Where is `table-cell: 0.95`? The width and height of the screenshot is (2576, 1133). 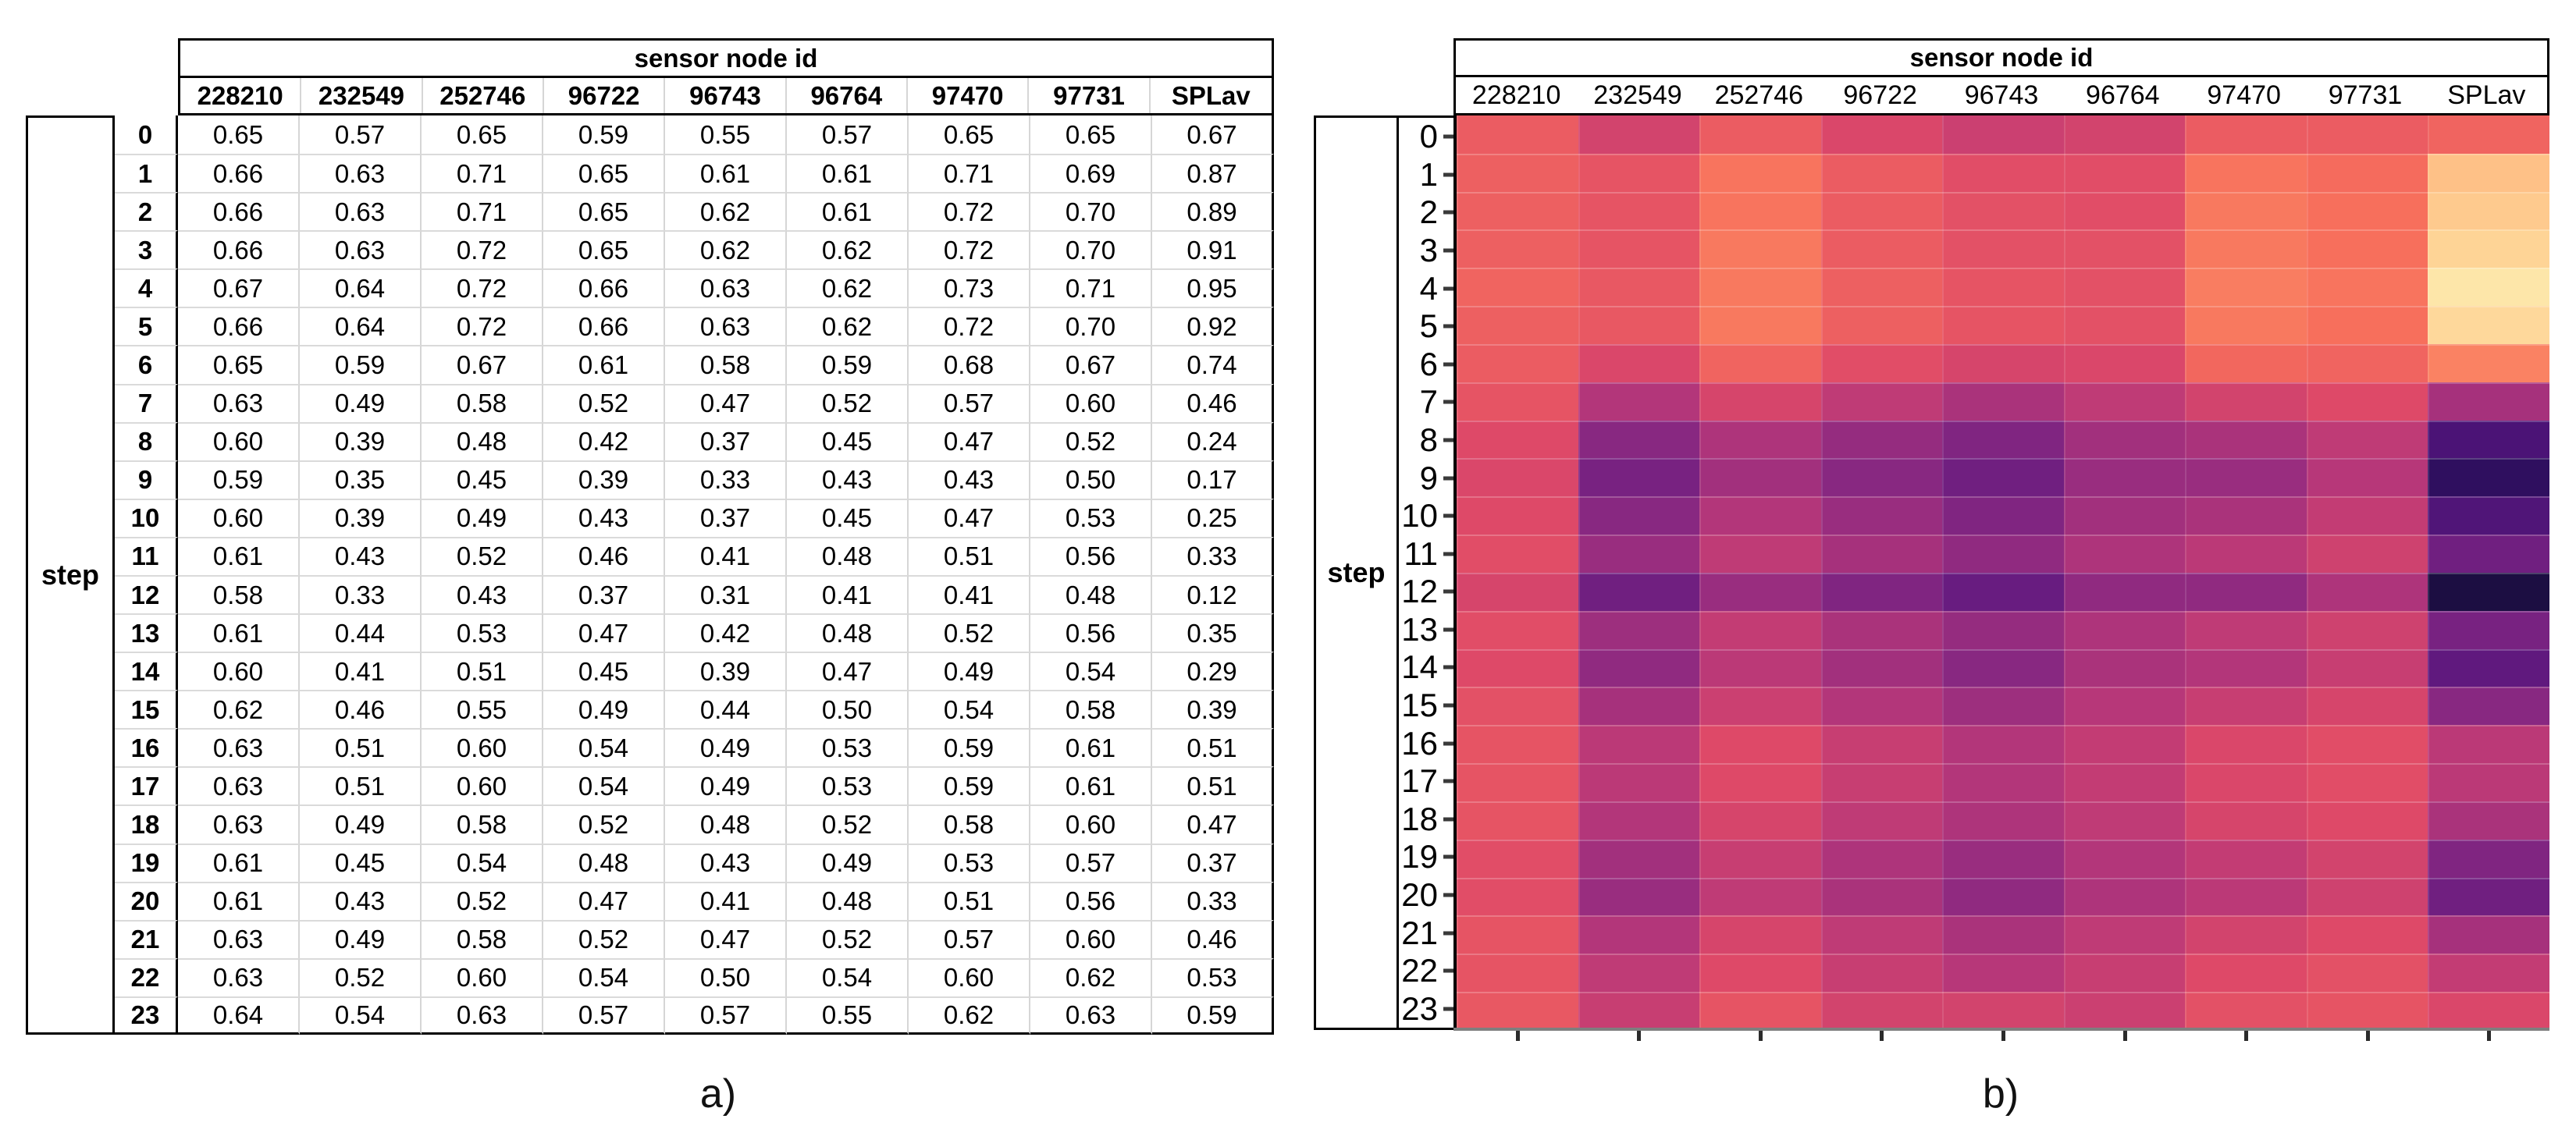 table-cell: 0.95 is located at coordinates (1213, 287).